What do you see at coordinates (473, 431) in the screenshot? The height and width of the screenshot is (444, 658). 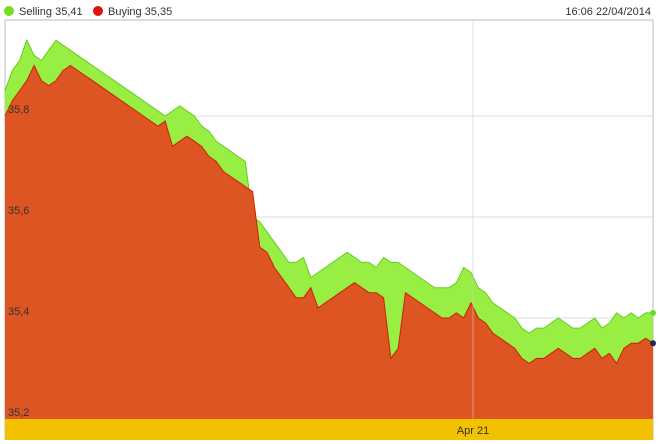 I see `x-tick-label: Apr 21` at bounding box center [473, 431].